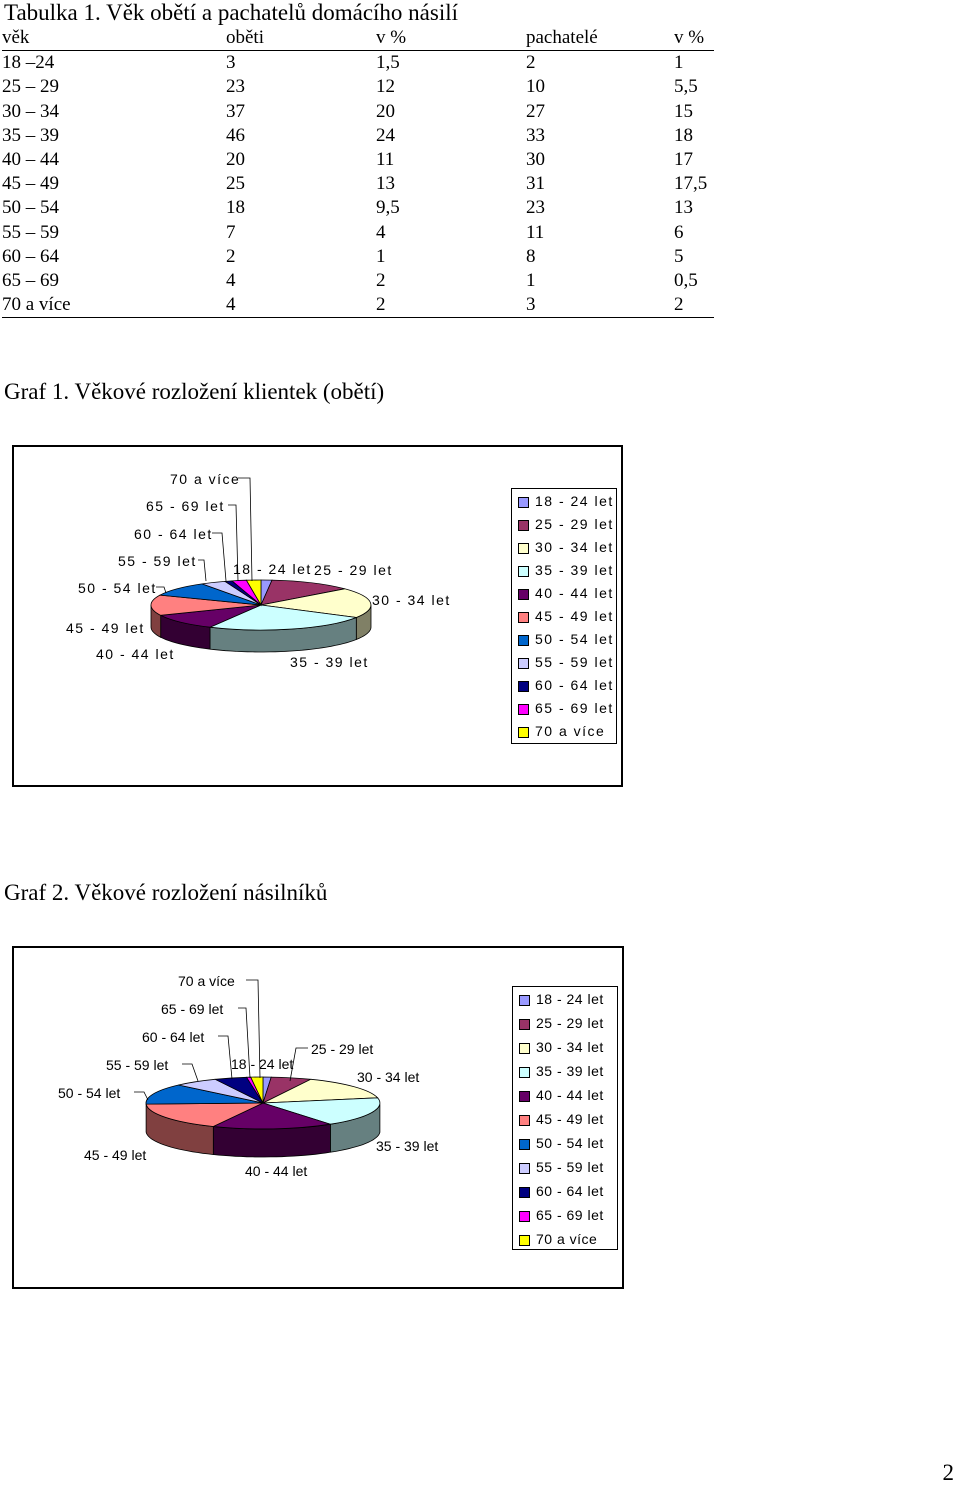 This screenshot has width=960, height=1487. I want to click on cell-age: 35 – 39, so click(30, 135).